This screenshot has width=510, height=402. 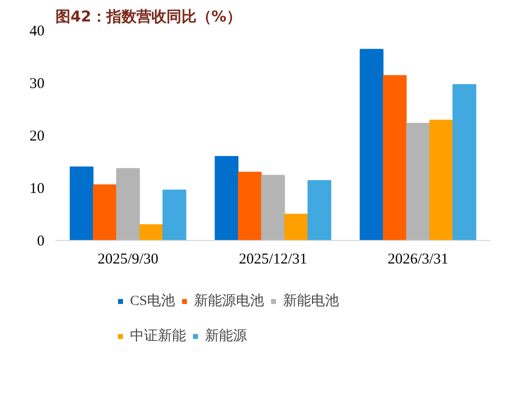 What do you see at coordinates (37, 32) in the screenshot?
I see `y-tick-label: 40` at bounding box center [37, 32].